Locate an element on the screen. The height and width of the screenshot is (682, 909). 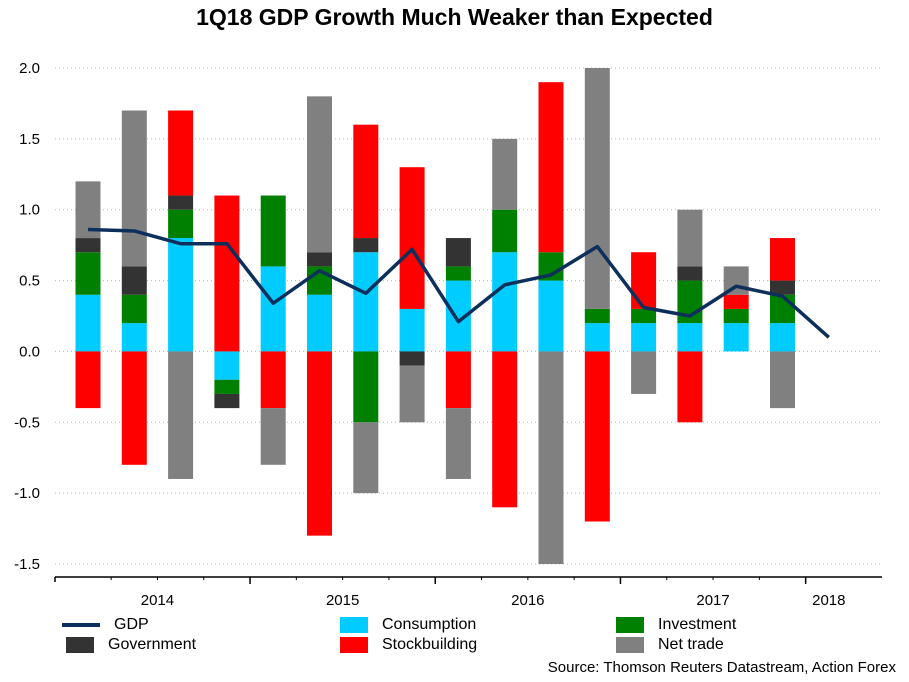
bar-stockbuilding-1q17 is located at coordinates (644, 280).